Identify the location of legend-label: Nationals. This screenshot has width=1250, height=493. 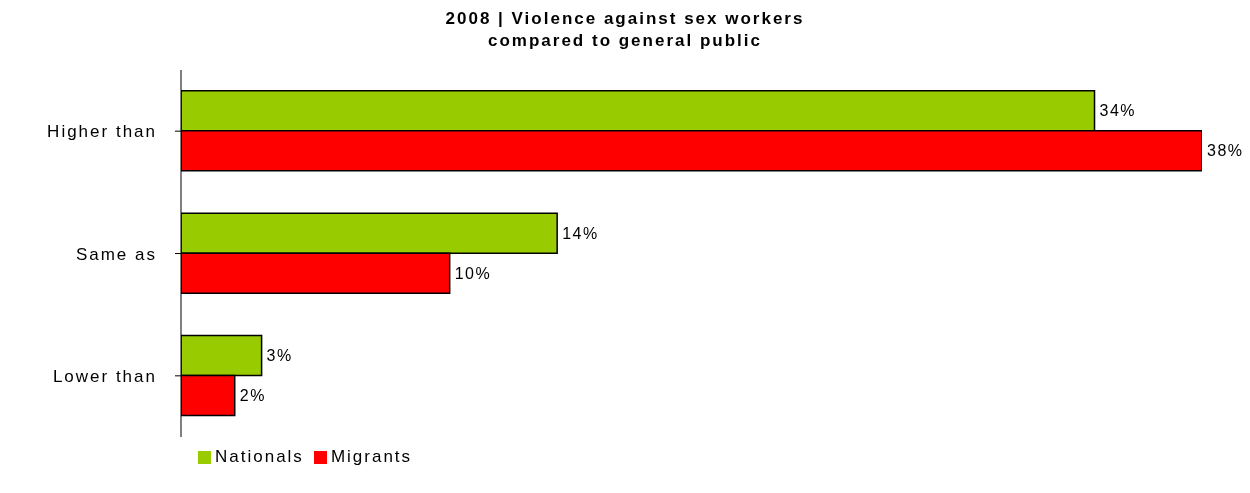
(259, 456).